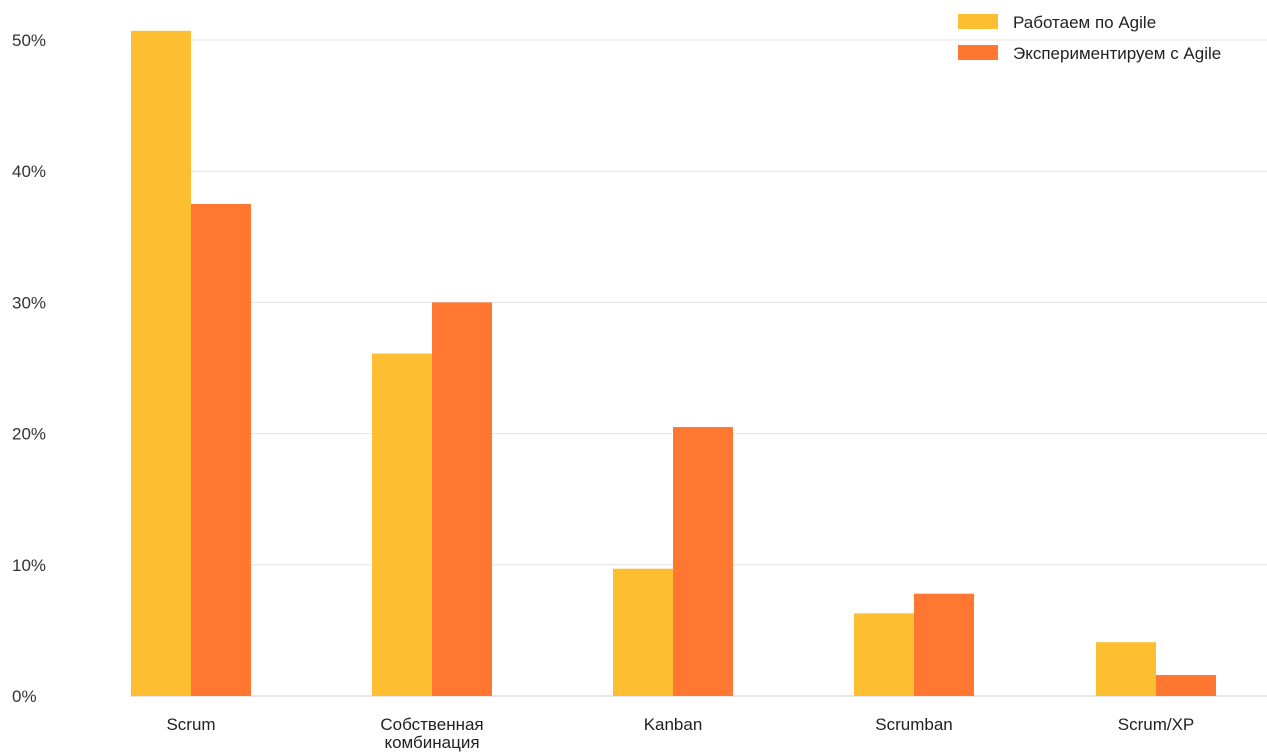  I want to click on y-axis-tick-labels: 0% 10% 20% 30% 40% 50%, so click(29, 368).